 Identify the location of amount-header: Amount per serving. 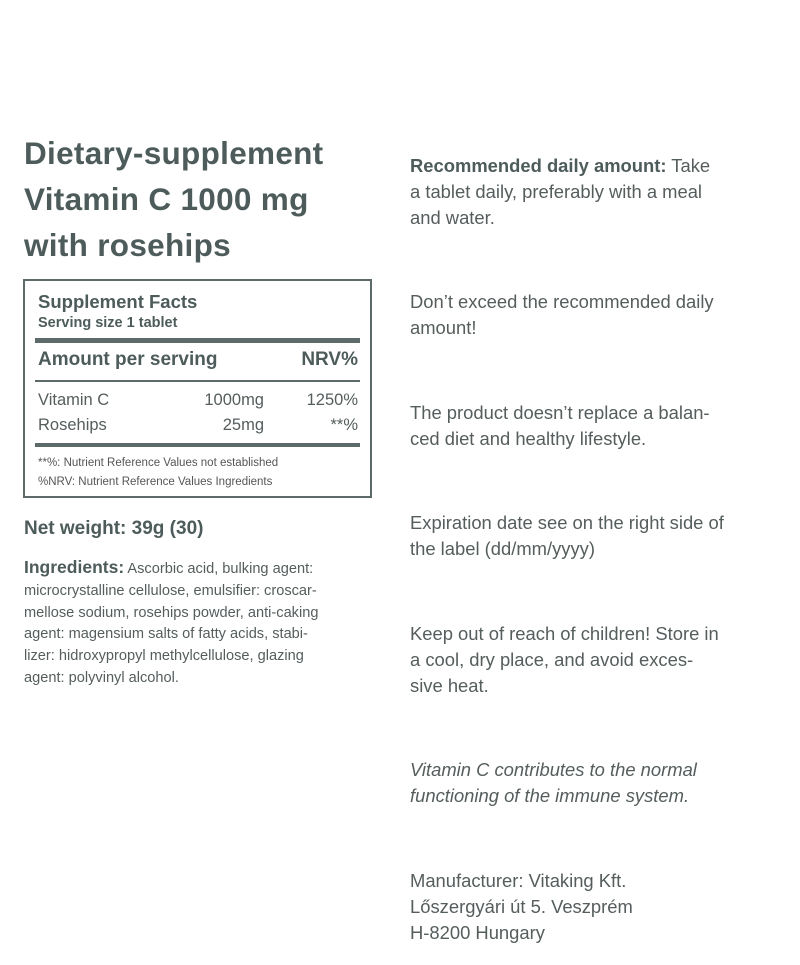
(128, 359).